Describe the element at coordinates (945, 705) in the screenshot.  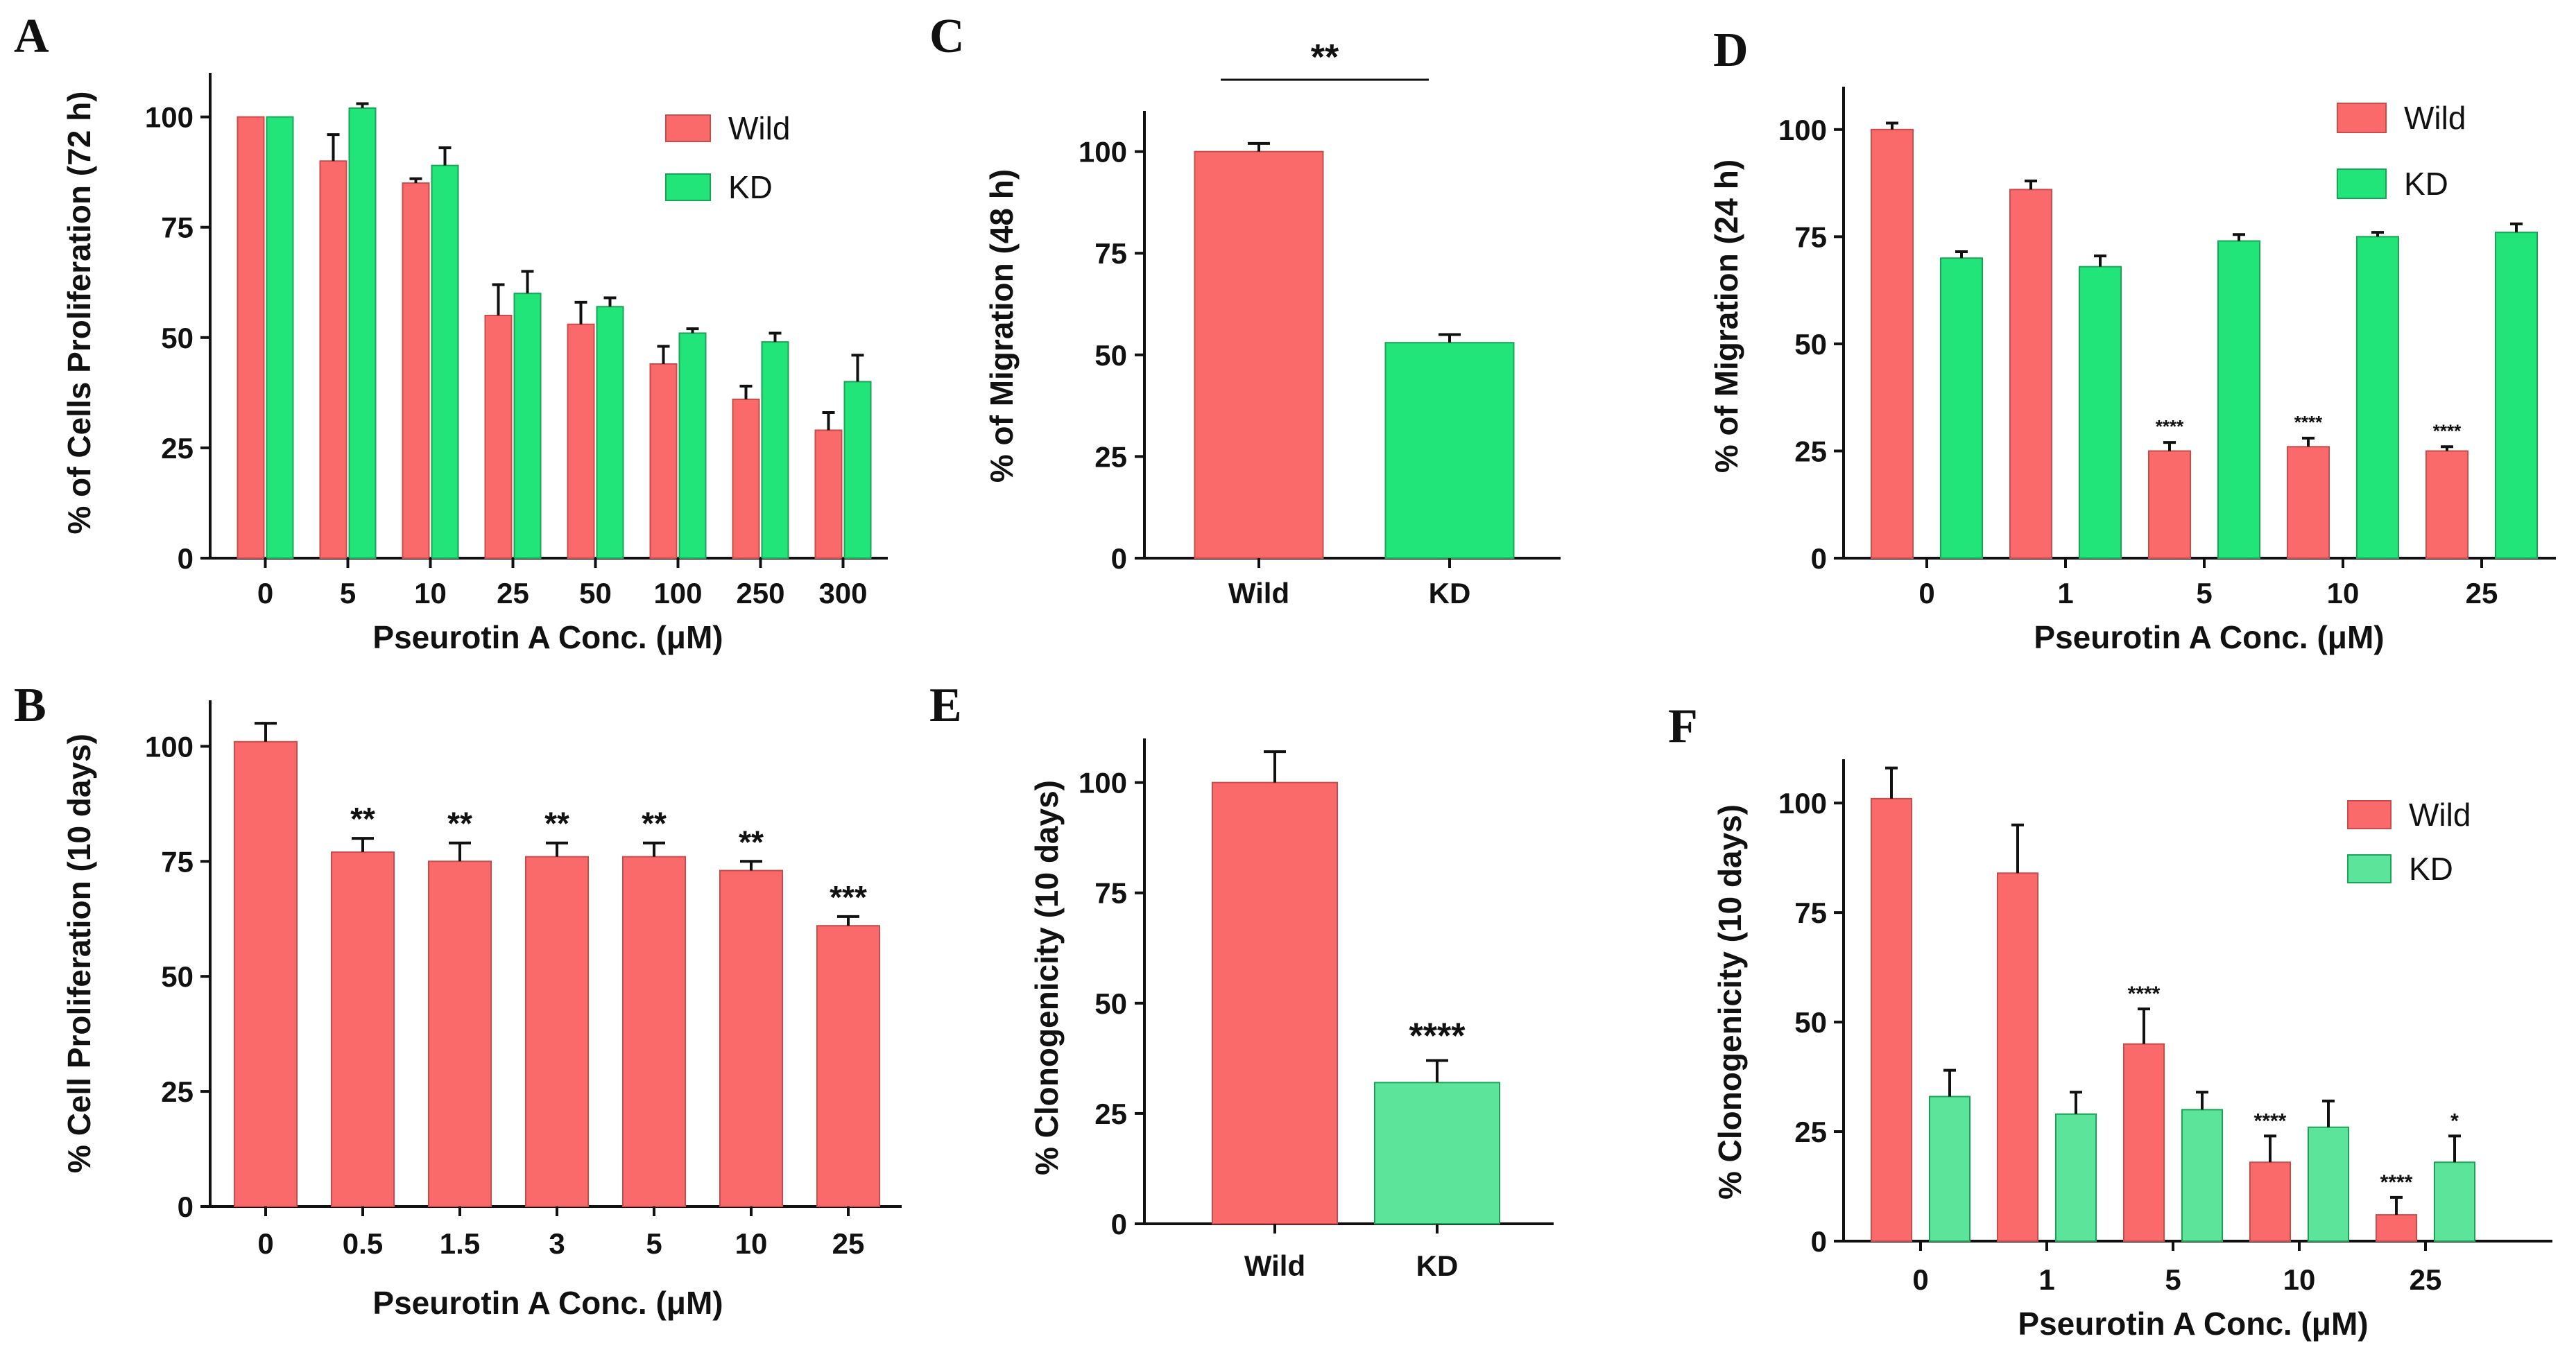
I see `panel-letter: E` at that location.